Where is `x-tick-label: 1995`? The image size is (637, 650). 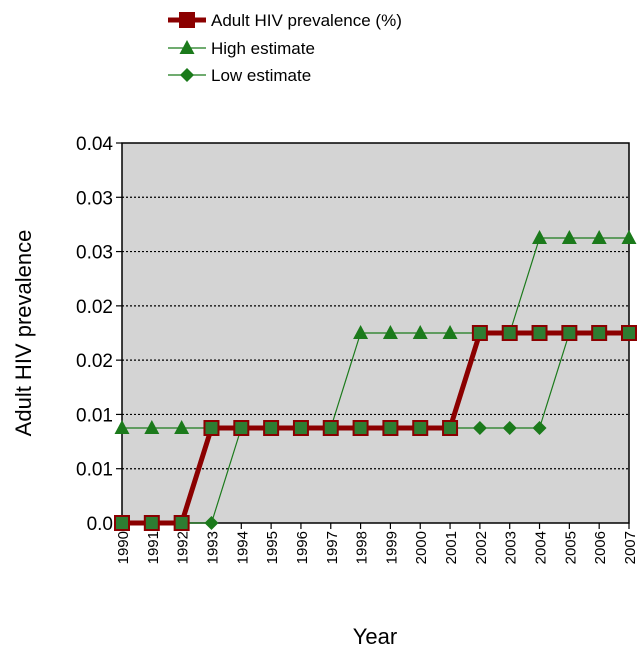 x-tick-label: 1995 is located at coordinates (272, 547).